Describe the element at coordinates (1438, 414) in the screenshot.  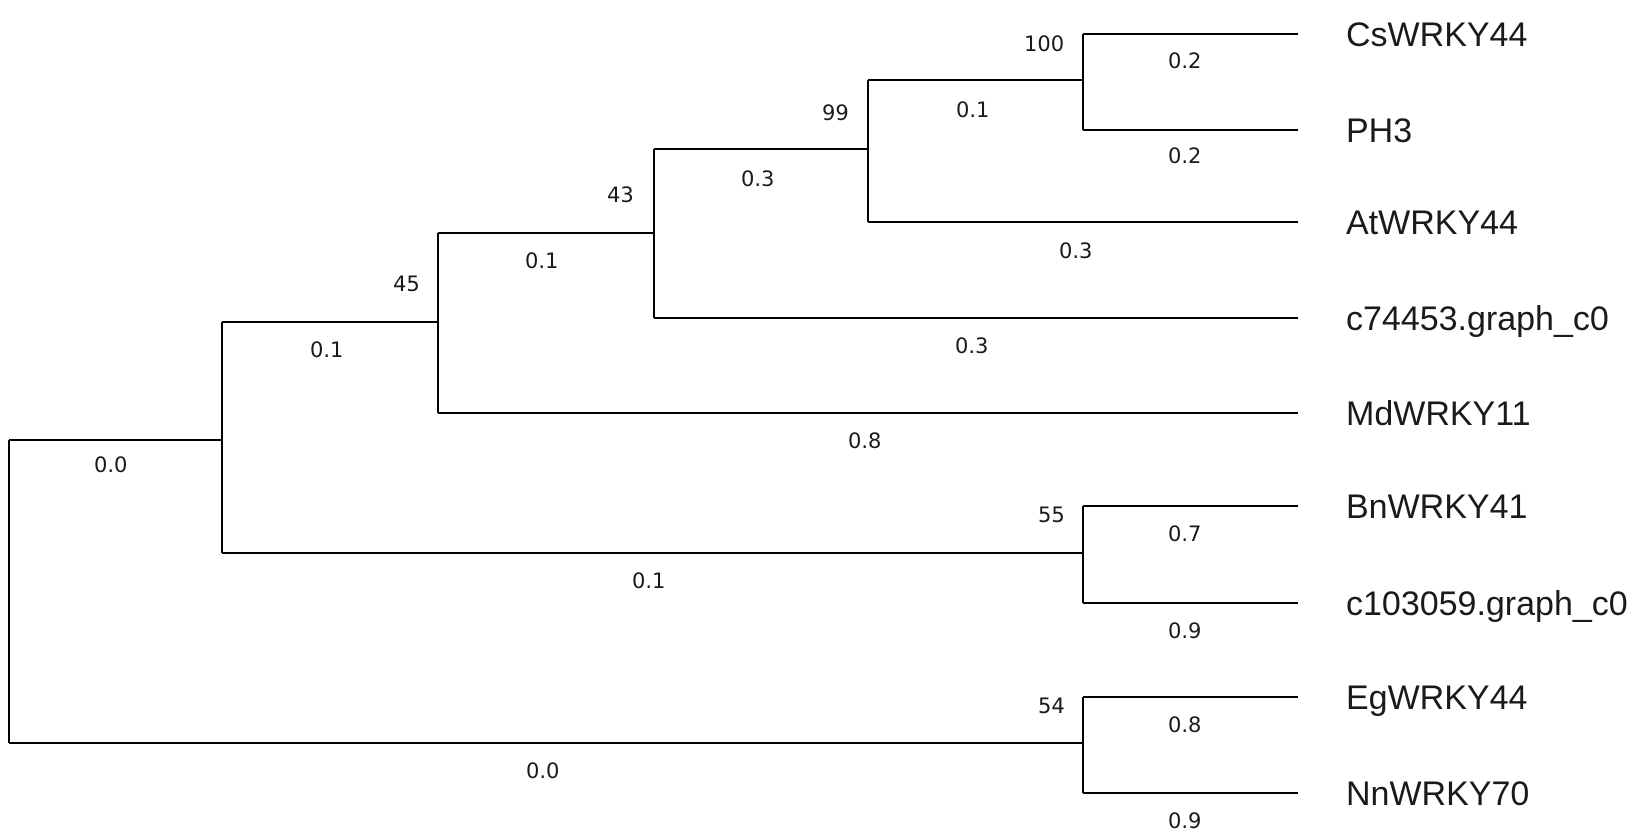
I see `leaf-label-mdwrky11: MdWRKY11` at that location.